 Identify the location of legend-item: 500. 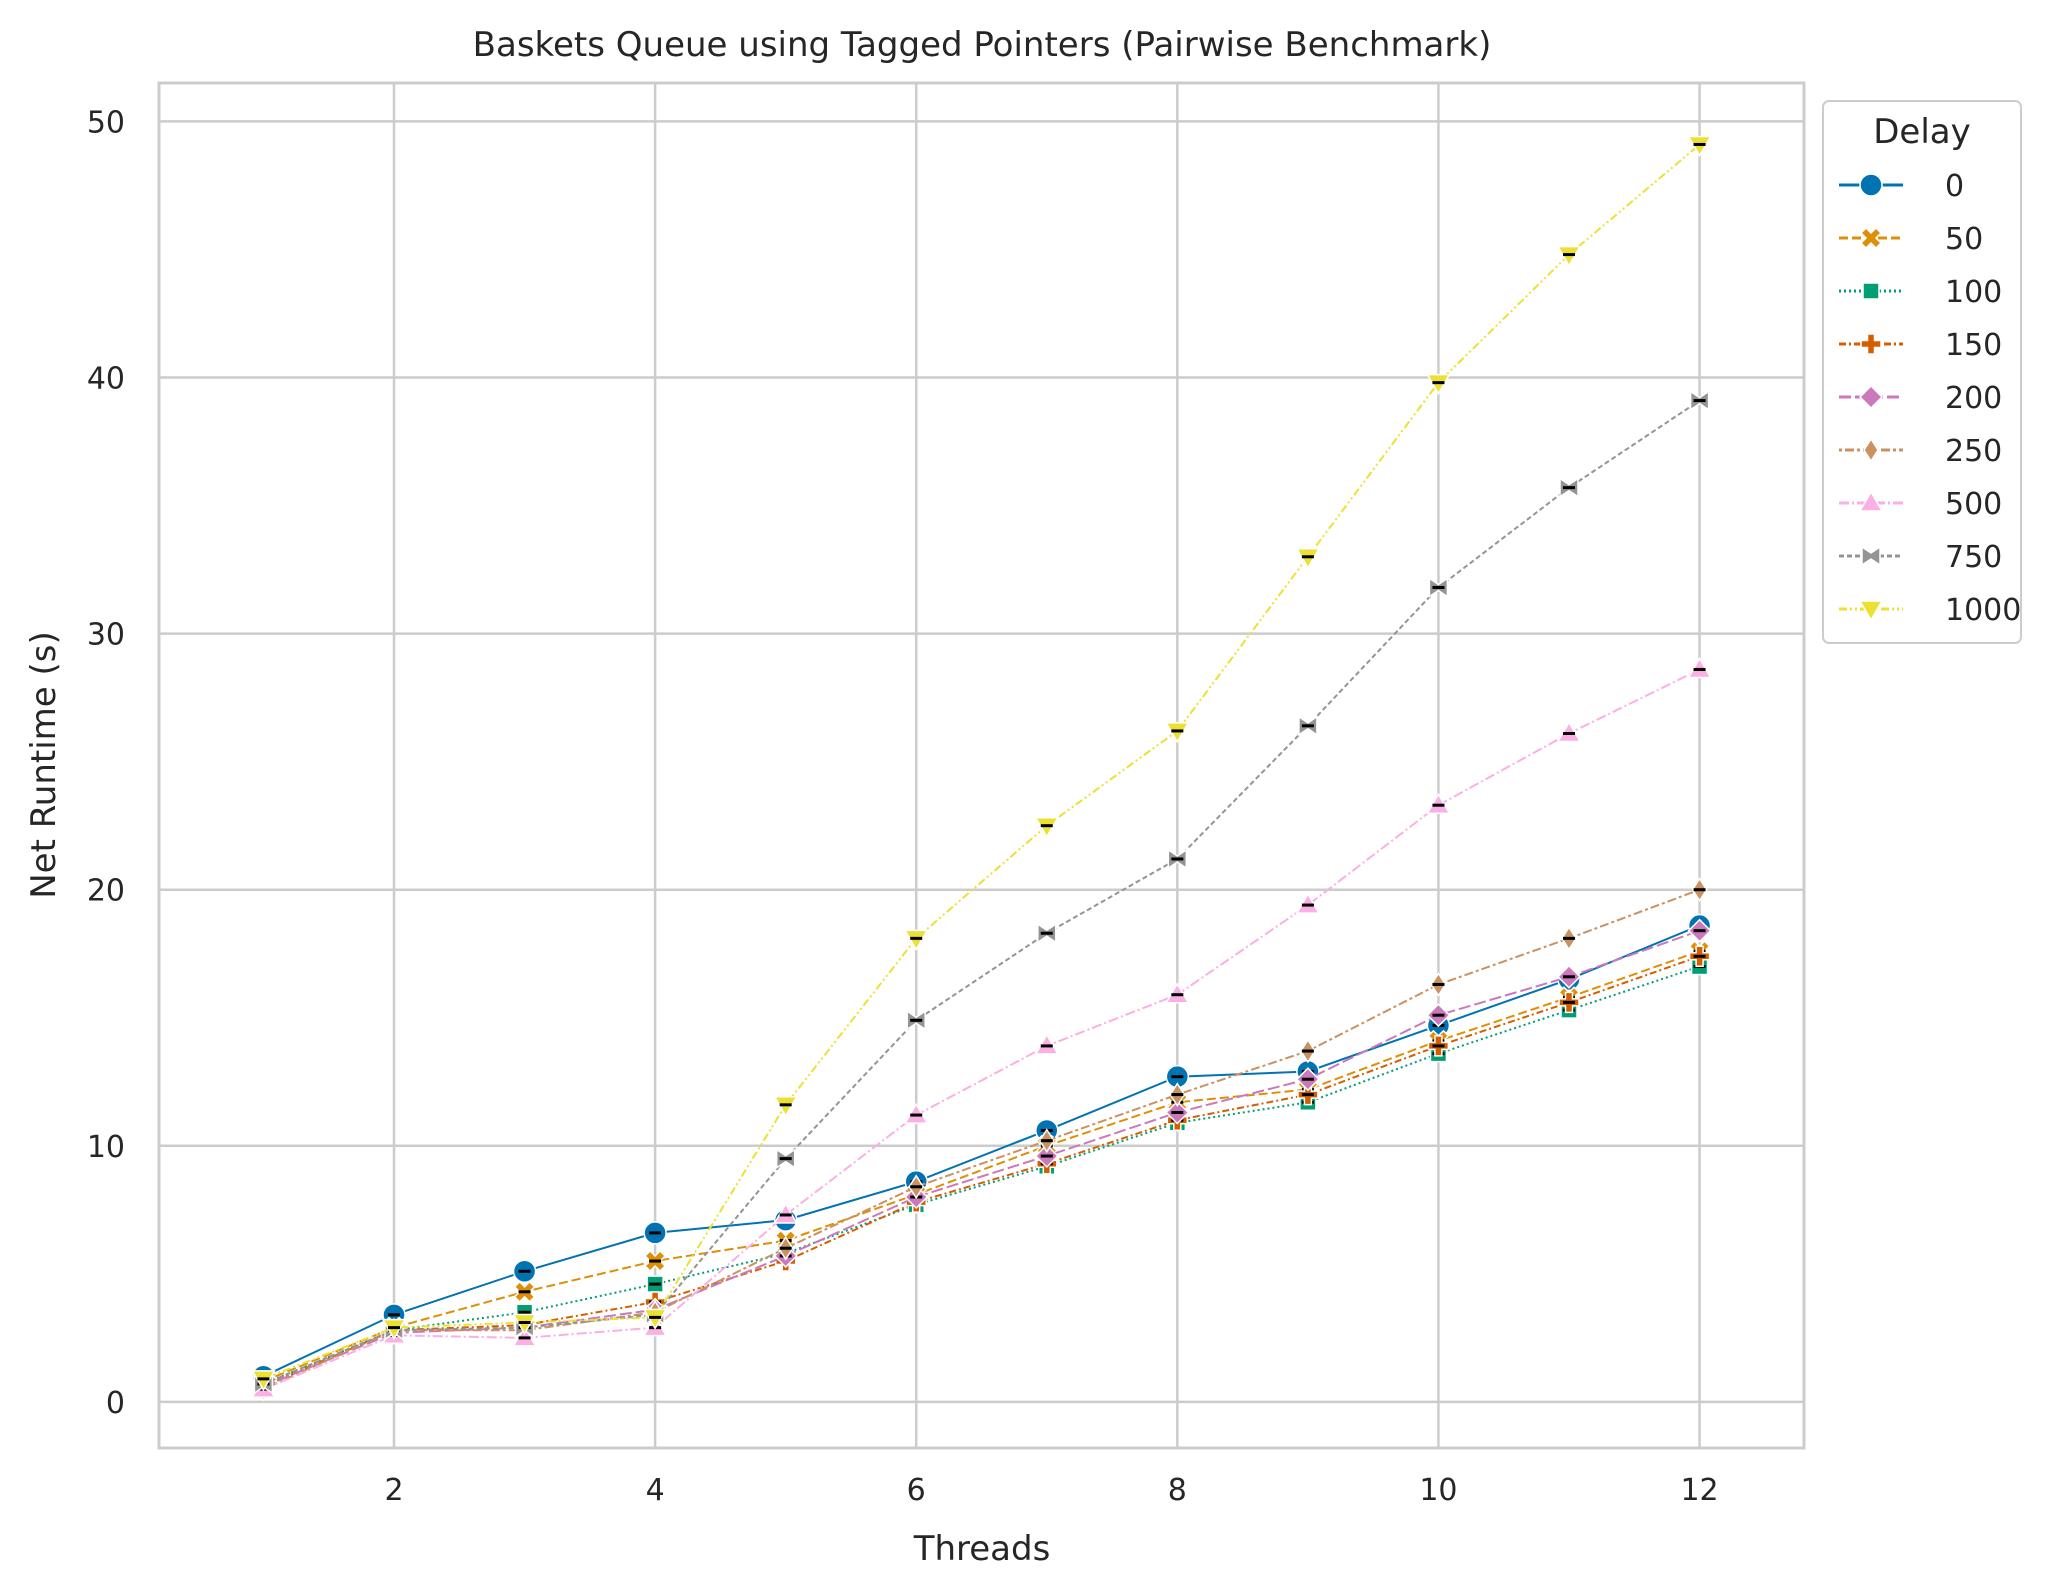
(1920, 504).